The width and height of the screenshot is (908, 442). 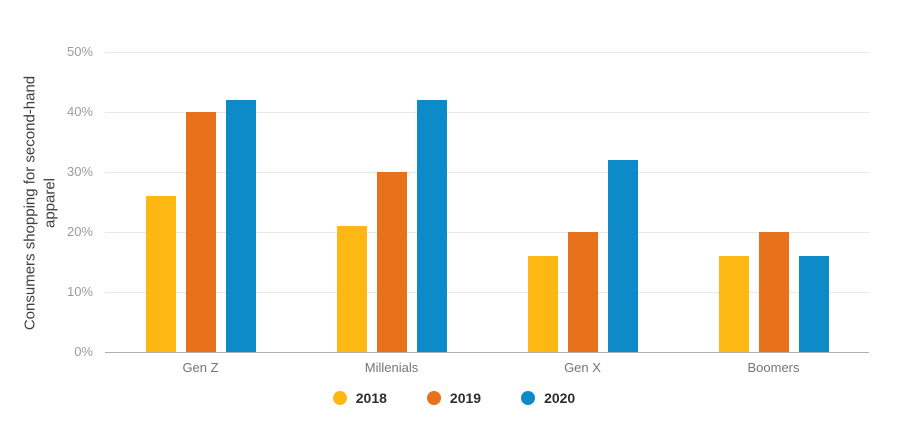 I want to click on bar-2018-boomers, so click(x=733, y=304).